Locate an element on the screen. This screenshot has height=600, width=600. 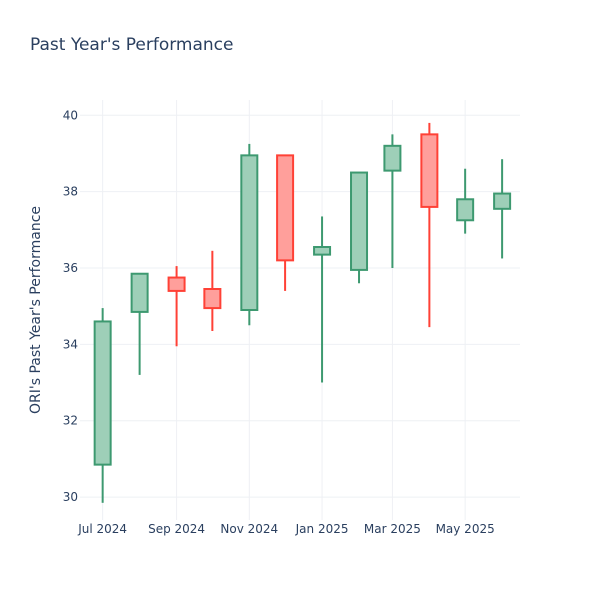
y-tick-label: 36 is located at coordinates (70, 268).